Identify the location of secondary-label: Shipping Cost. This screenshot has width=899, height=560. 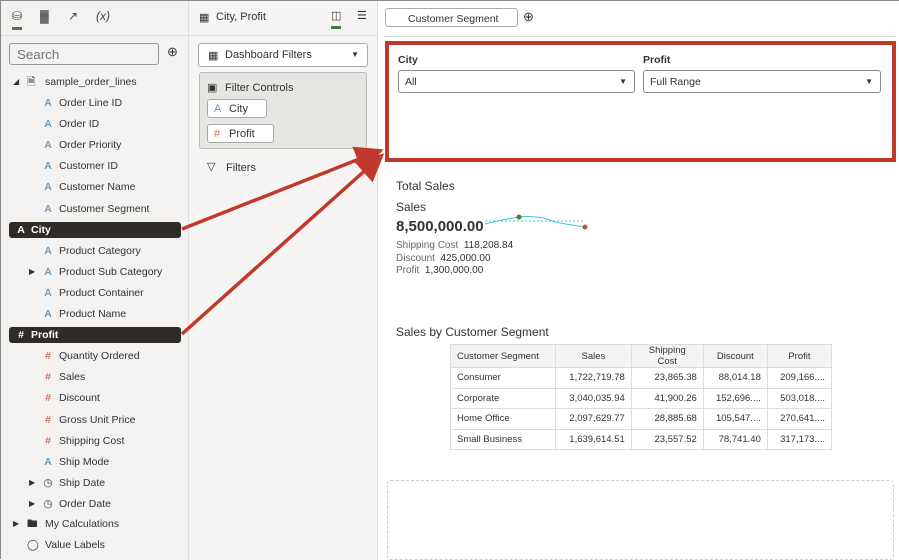
(427, 245).